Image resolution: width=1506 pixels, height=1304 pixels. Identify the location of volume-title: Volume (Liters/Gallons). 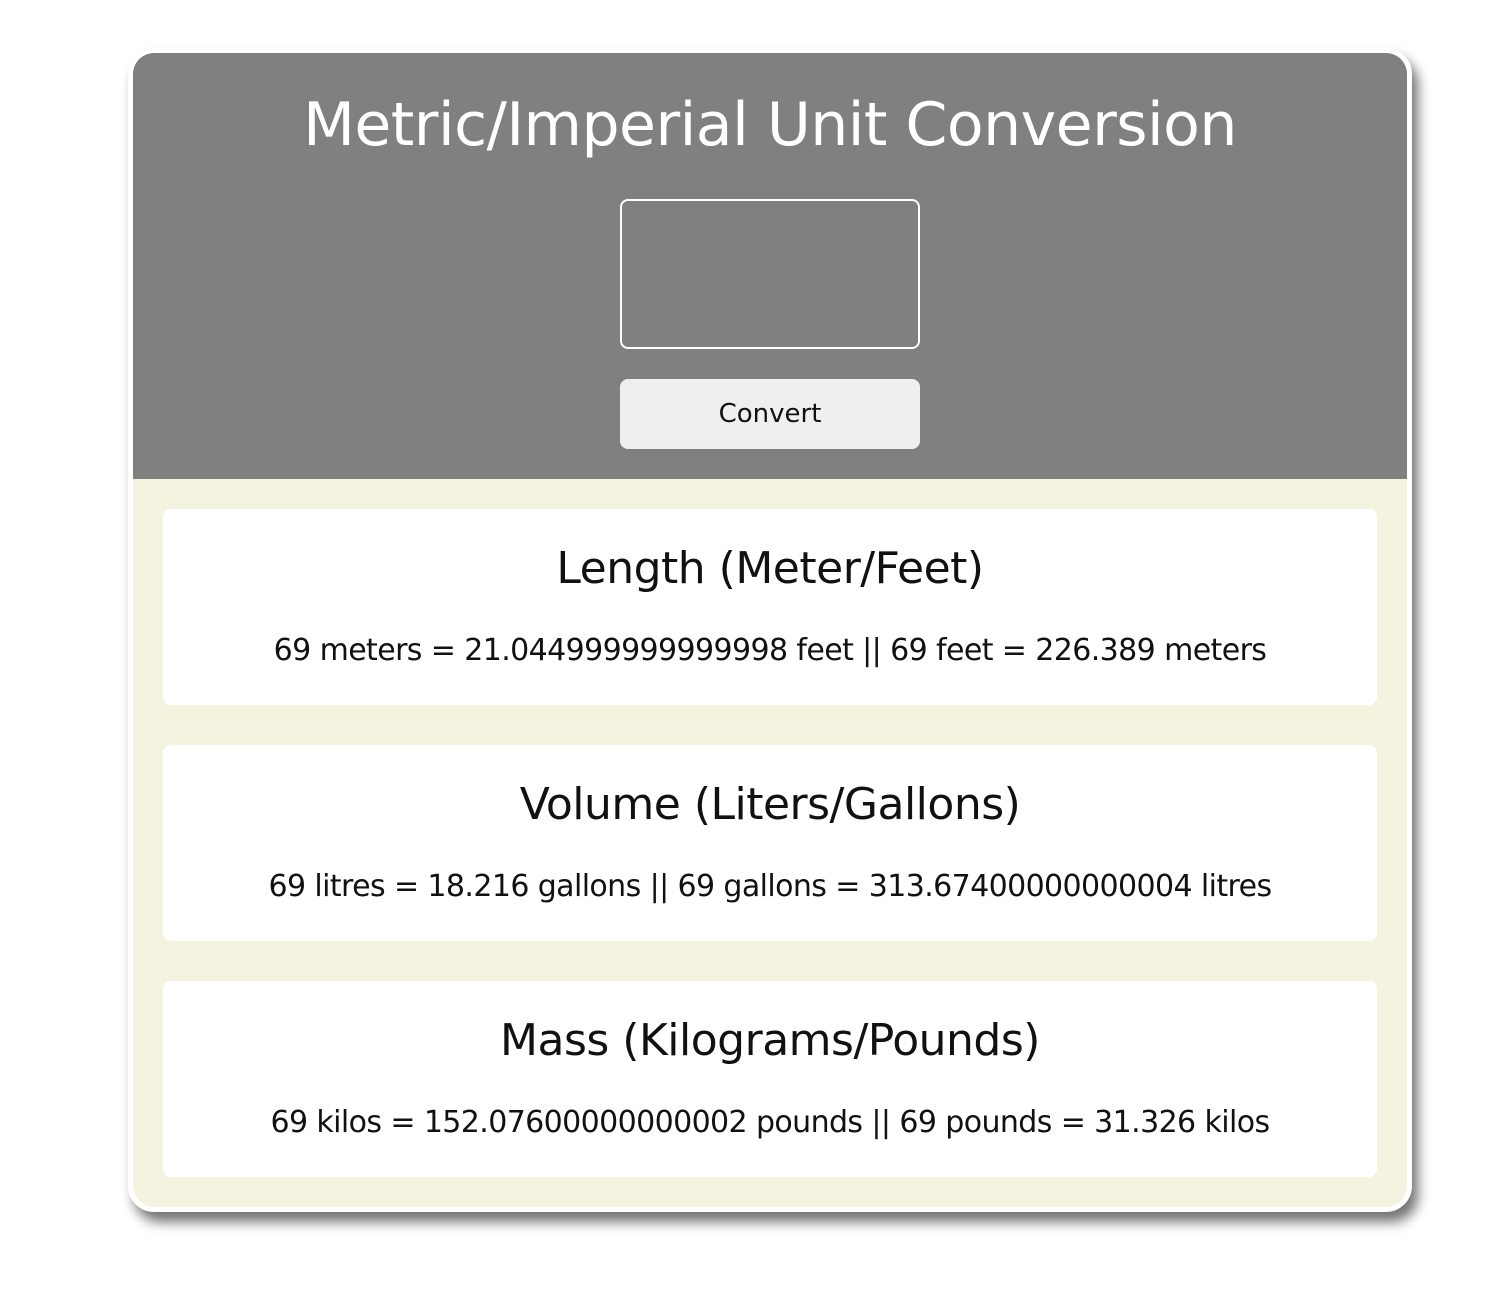
(770, 804).